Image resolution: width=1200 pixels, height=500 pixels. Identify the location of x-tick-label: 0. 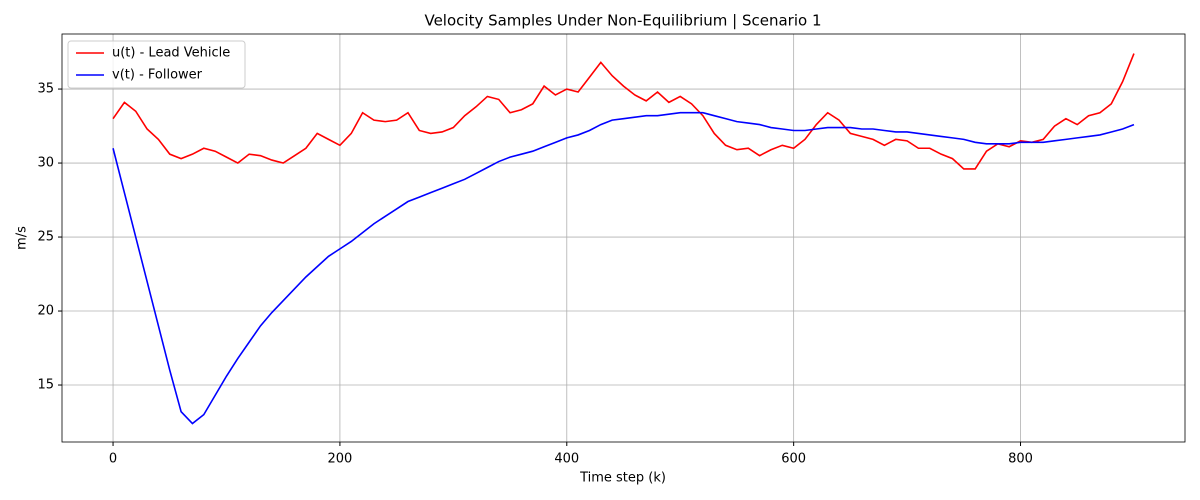
(113, 459).